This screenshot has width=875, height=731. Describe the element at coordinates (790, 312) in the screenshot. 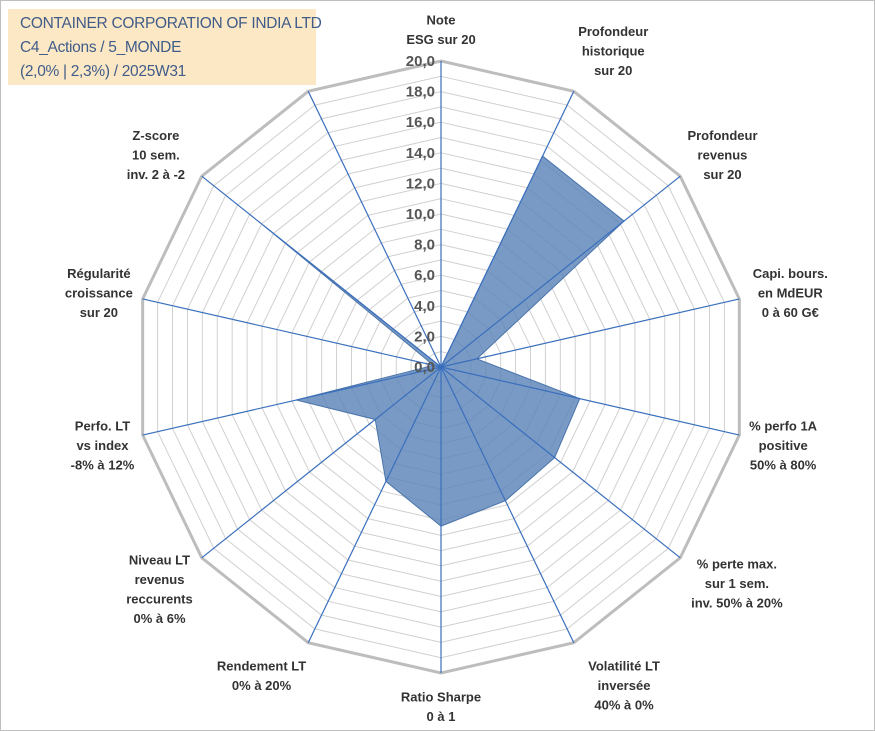

I see `radar-axis-label: 0 à 60 G€` at that location.